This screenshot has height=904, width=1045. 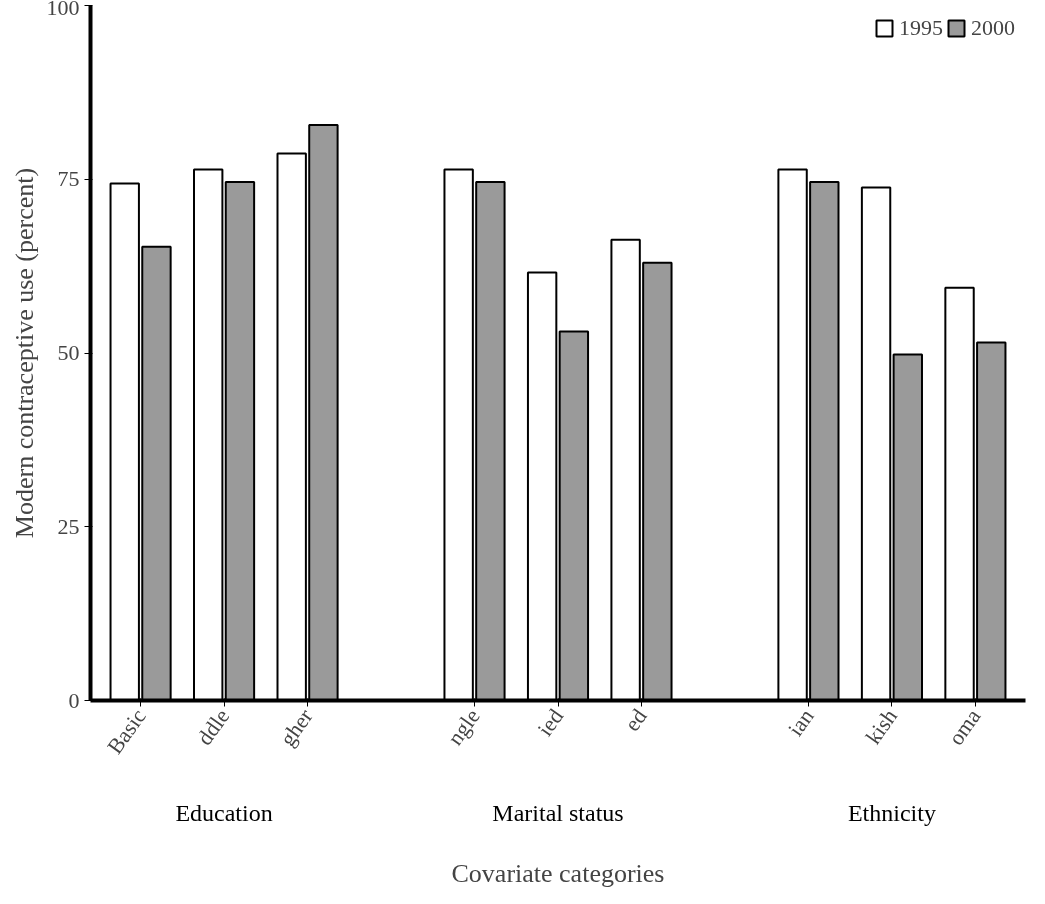 I want to click on x-tick-label: ngle, so click(x=463, y=727).